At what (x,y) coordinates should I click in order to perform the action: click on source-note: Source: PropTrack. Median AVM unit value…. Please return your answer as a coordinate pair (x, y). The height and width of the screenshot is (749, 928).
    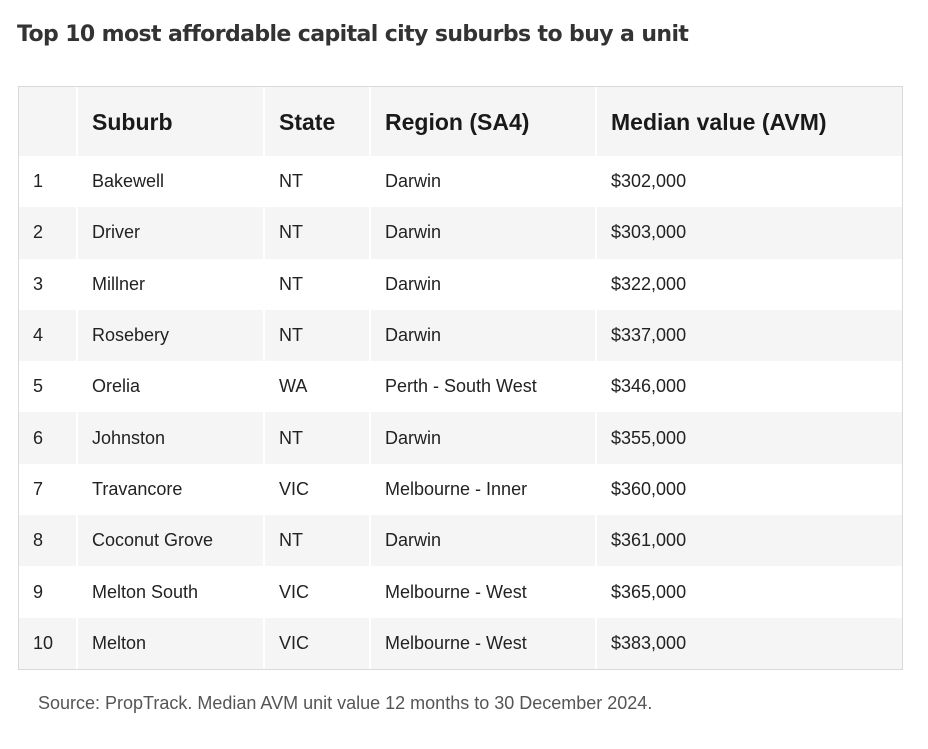
    Looking at the image, I should click on (345, 703).